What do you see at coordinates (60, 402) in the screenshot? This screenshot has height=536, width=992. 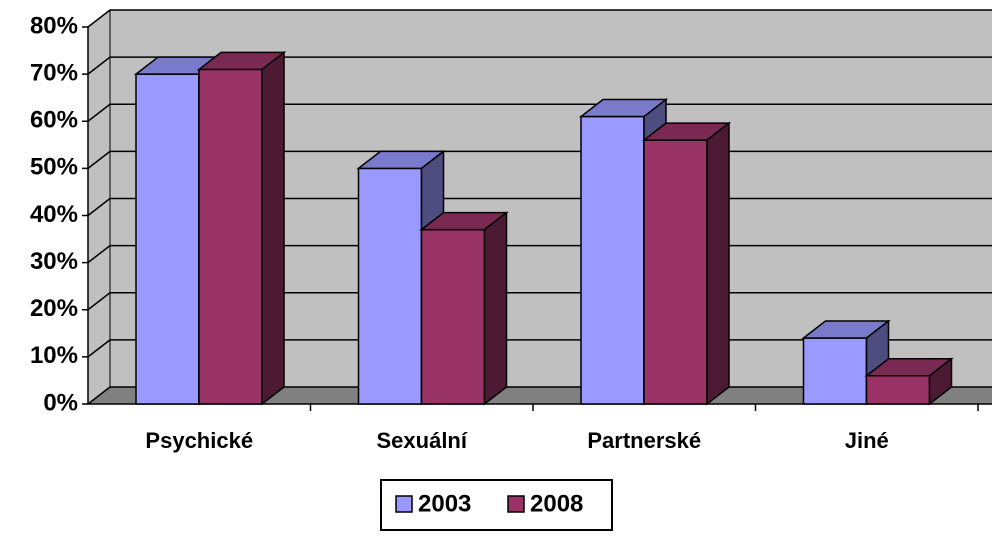 I see `y-tick-label: 0%` at bounding box center [60, 402].